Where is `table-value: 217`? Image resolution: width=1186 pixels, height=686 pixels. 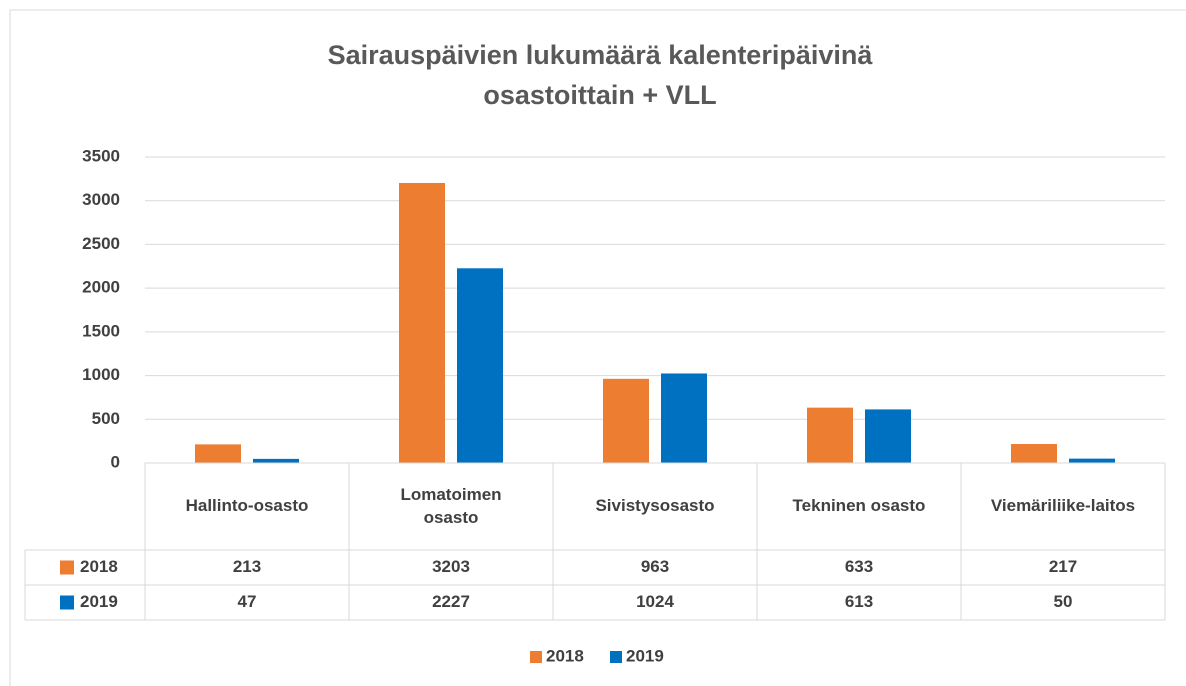
table-value: 217 is located at coordinates (1063, 566).